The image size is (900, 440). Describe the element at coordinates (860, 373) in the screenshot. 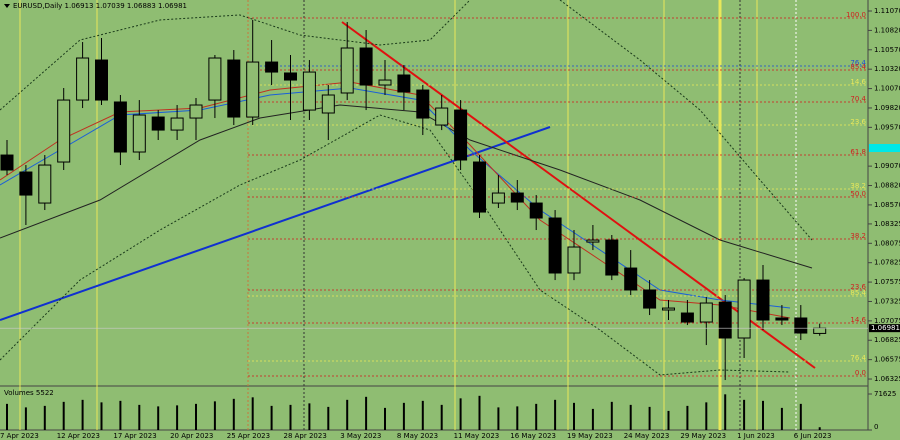

I see `fib-label: 0.0` at that location.